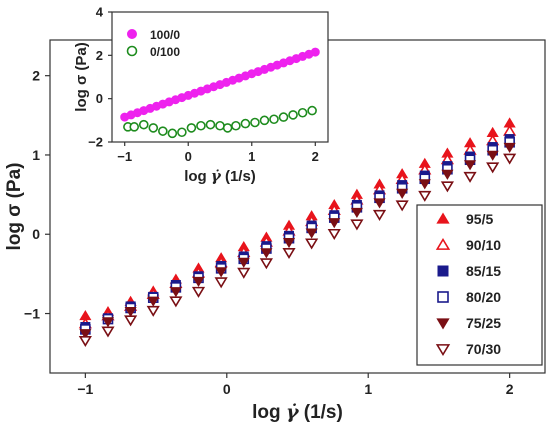 The image size is (550, 431). I want to click on inset-x-tick-label: 2, so click(315, 156).